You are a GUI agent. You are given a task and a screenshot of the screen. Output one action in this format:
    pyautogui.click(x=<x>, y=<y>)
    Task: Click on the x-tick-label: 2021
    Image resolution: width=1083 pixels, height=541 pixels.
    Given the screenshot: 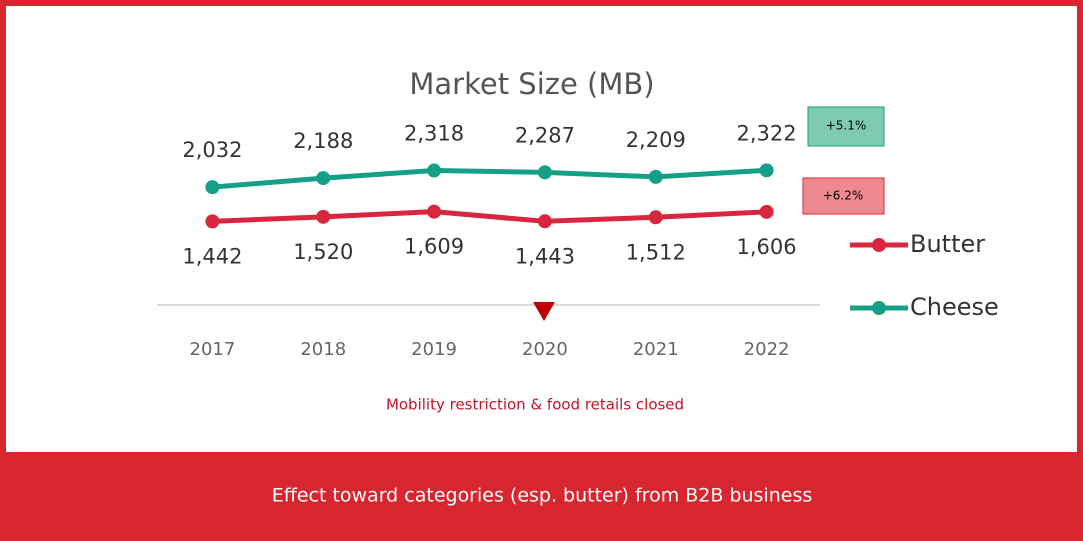 What is the action you would take?
    pyautogui.click(x=656, y=349)
    